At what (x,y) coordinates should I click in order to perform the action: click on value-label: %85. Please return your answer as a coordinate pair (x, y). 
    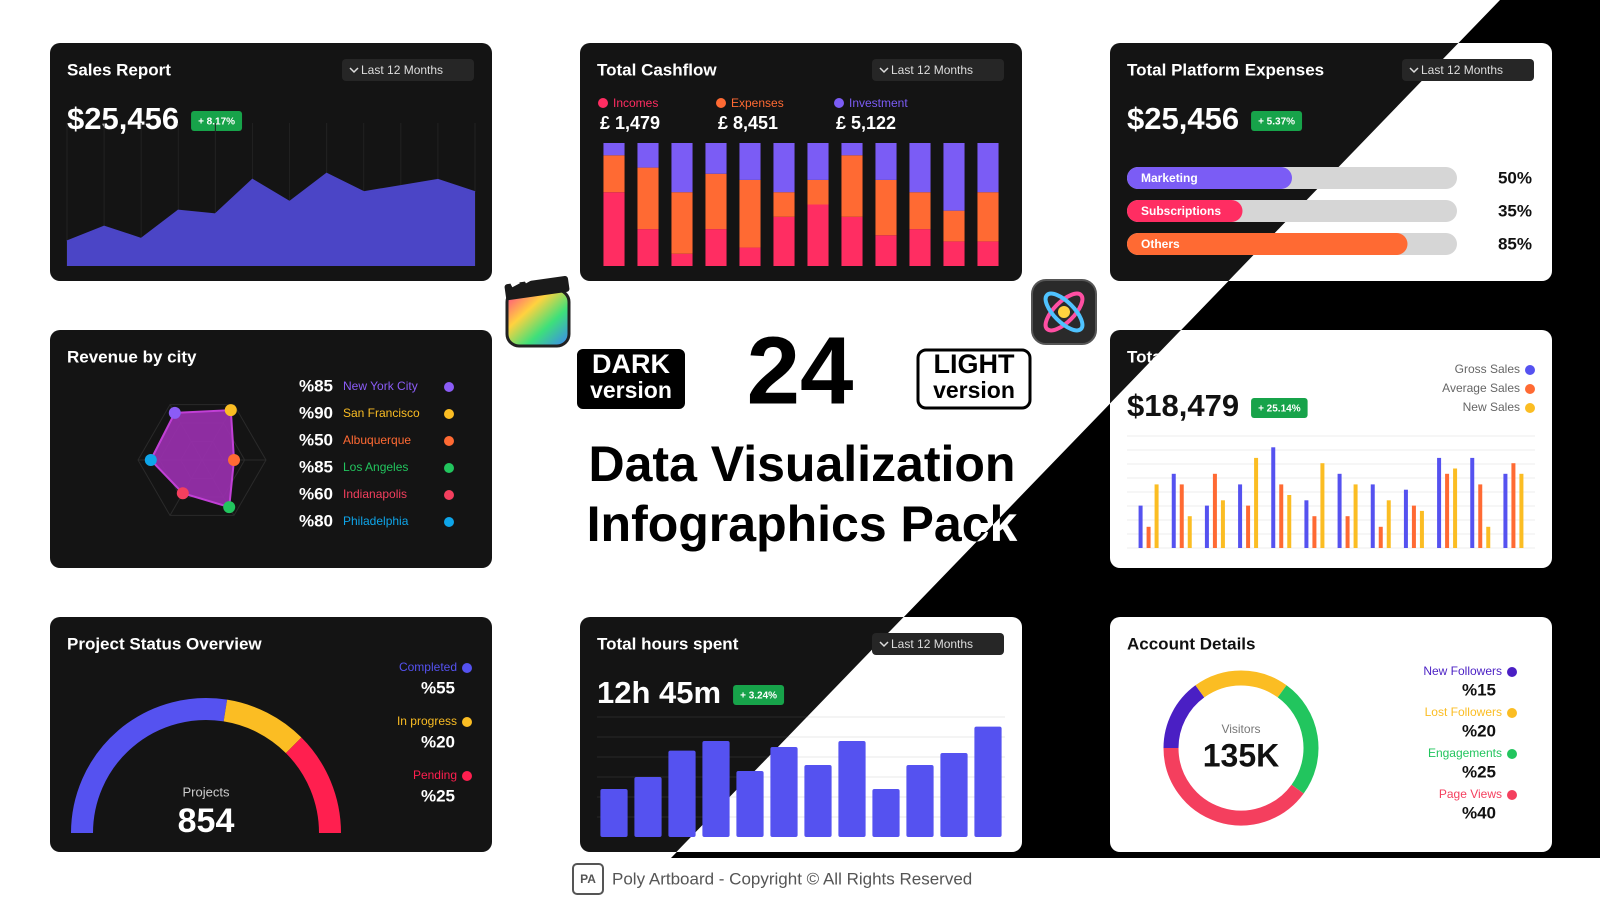
    Looking at the image, I should click on (316, 466).